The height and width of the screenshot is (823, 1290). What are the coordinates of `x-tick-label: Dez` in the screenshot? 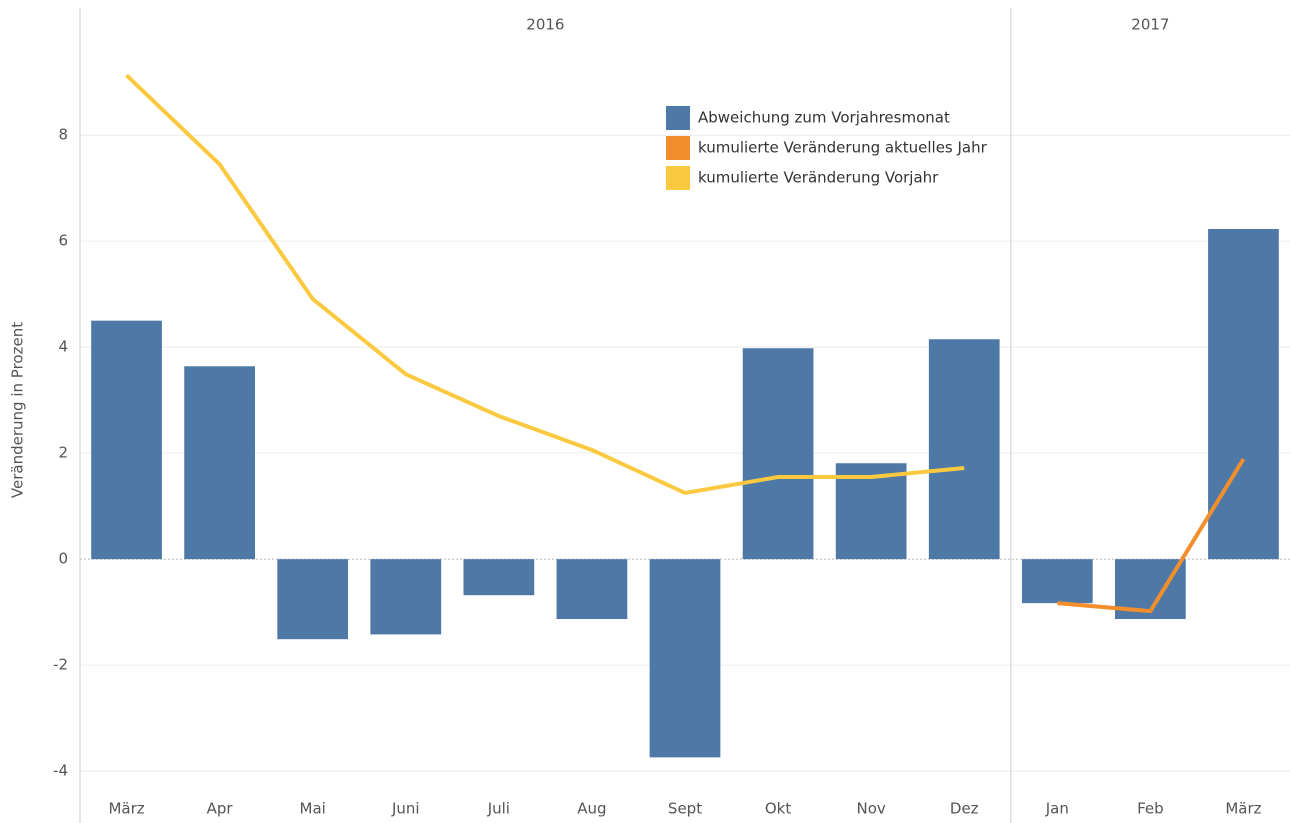 It's located at (964, 809).